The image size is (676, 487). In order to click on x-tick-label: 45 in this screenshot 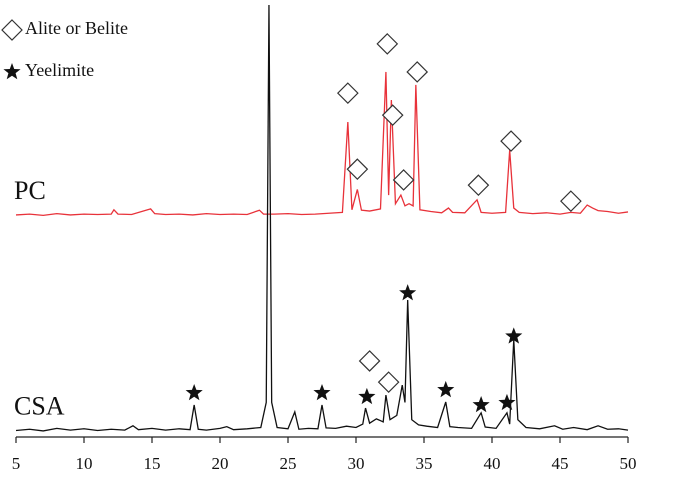, I will do `click(560, 463)`.